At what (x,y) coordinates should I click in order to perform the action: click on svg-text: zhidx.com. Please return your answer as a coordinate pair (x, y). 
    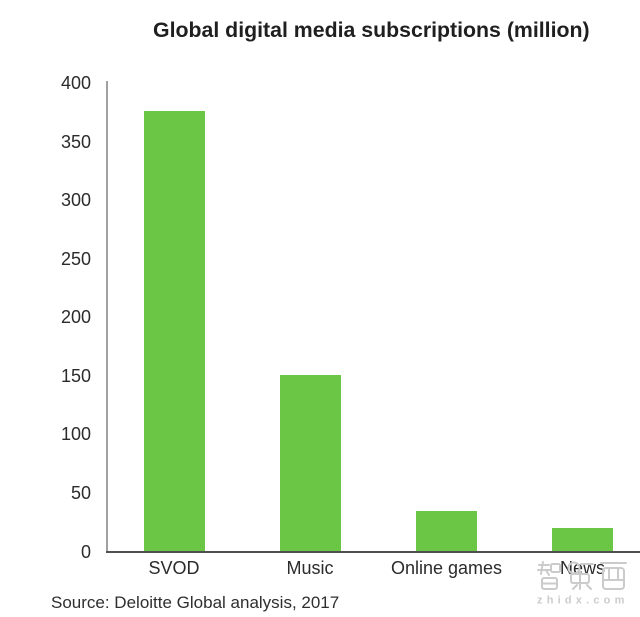
    Looking at the image, I should click on (583, 601).